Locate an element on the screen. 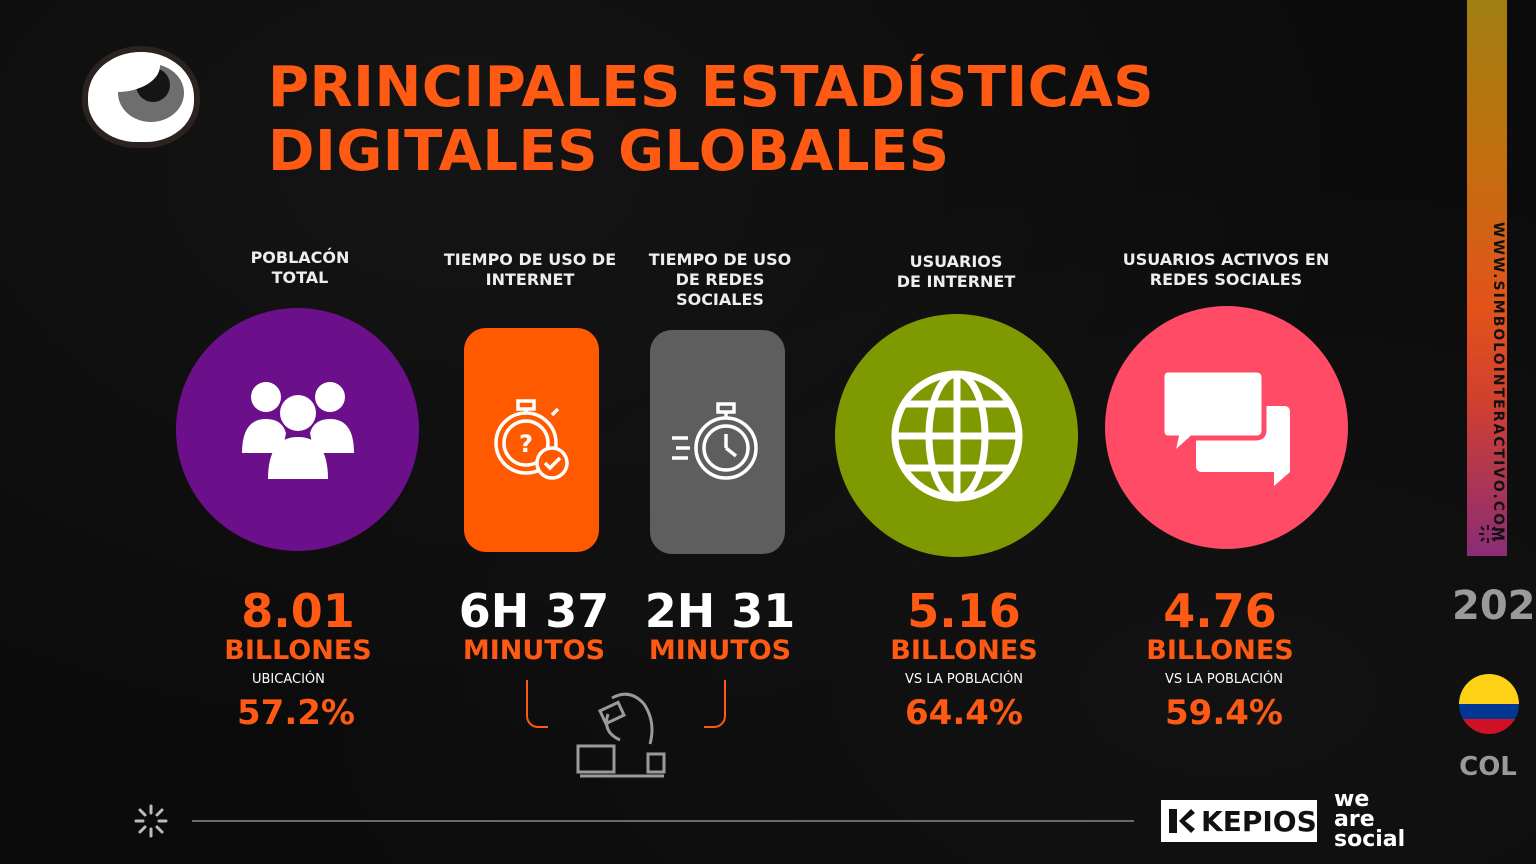  tiempo-internet-card: ? is located at coordinates (531, 440).